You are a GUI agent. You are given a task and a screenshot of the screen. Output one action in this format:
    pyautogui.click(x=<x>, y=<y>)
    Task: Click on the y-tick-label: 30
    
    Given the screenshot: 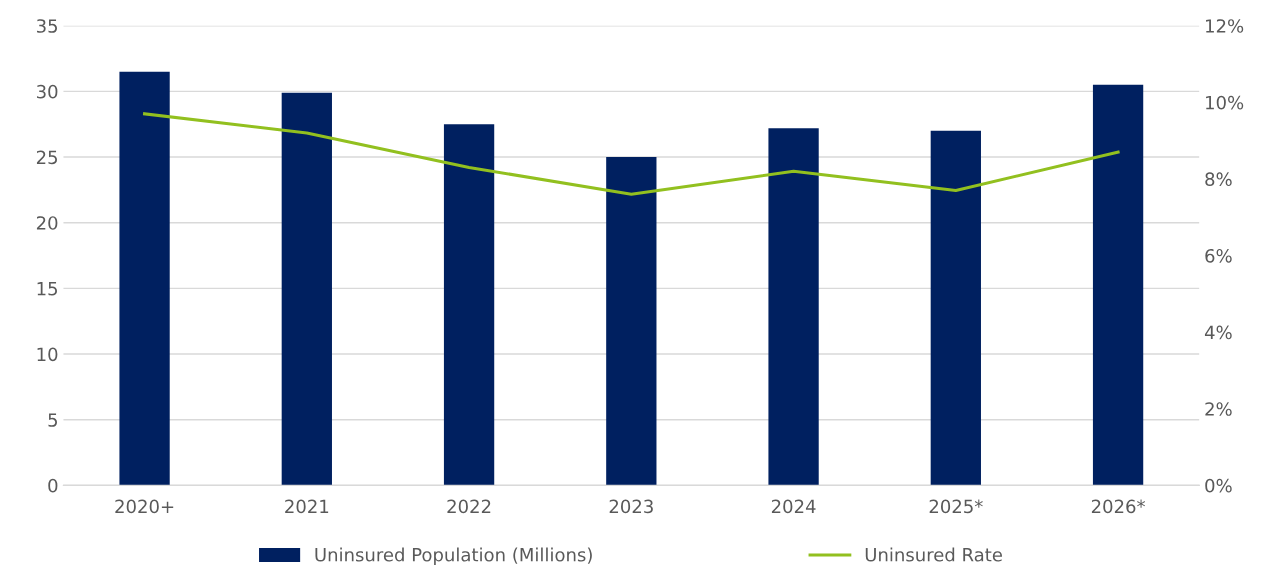 What is the action you would take?
    pyautogui.click(x=47, y=91)
    